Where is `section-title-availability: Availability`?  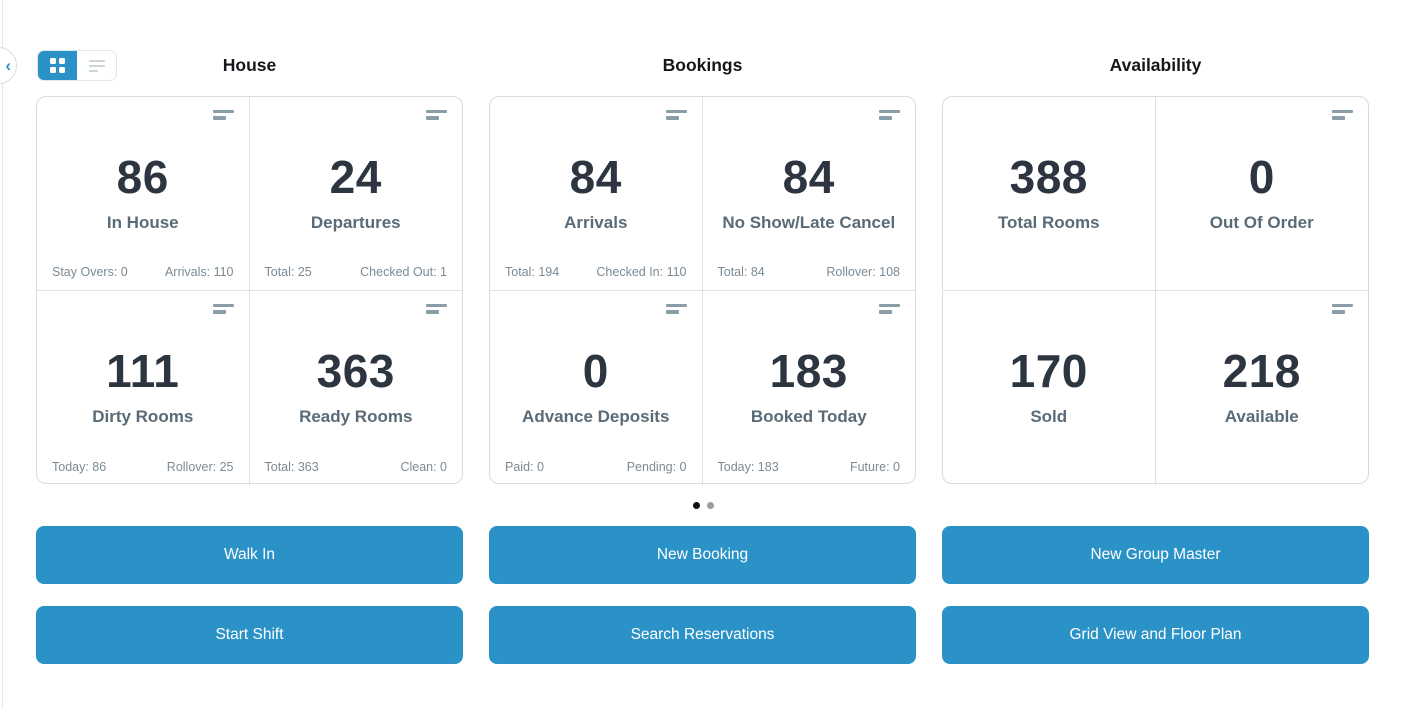
section-title-availability: Availability is located at coordinates (1155, 65).